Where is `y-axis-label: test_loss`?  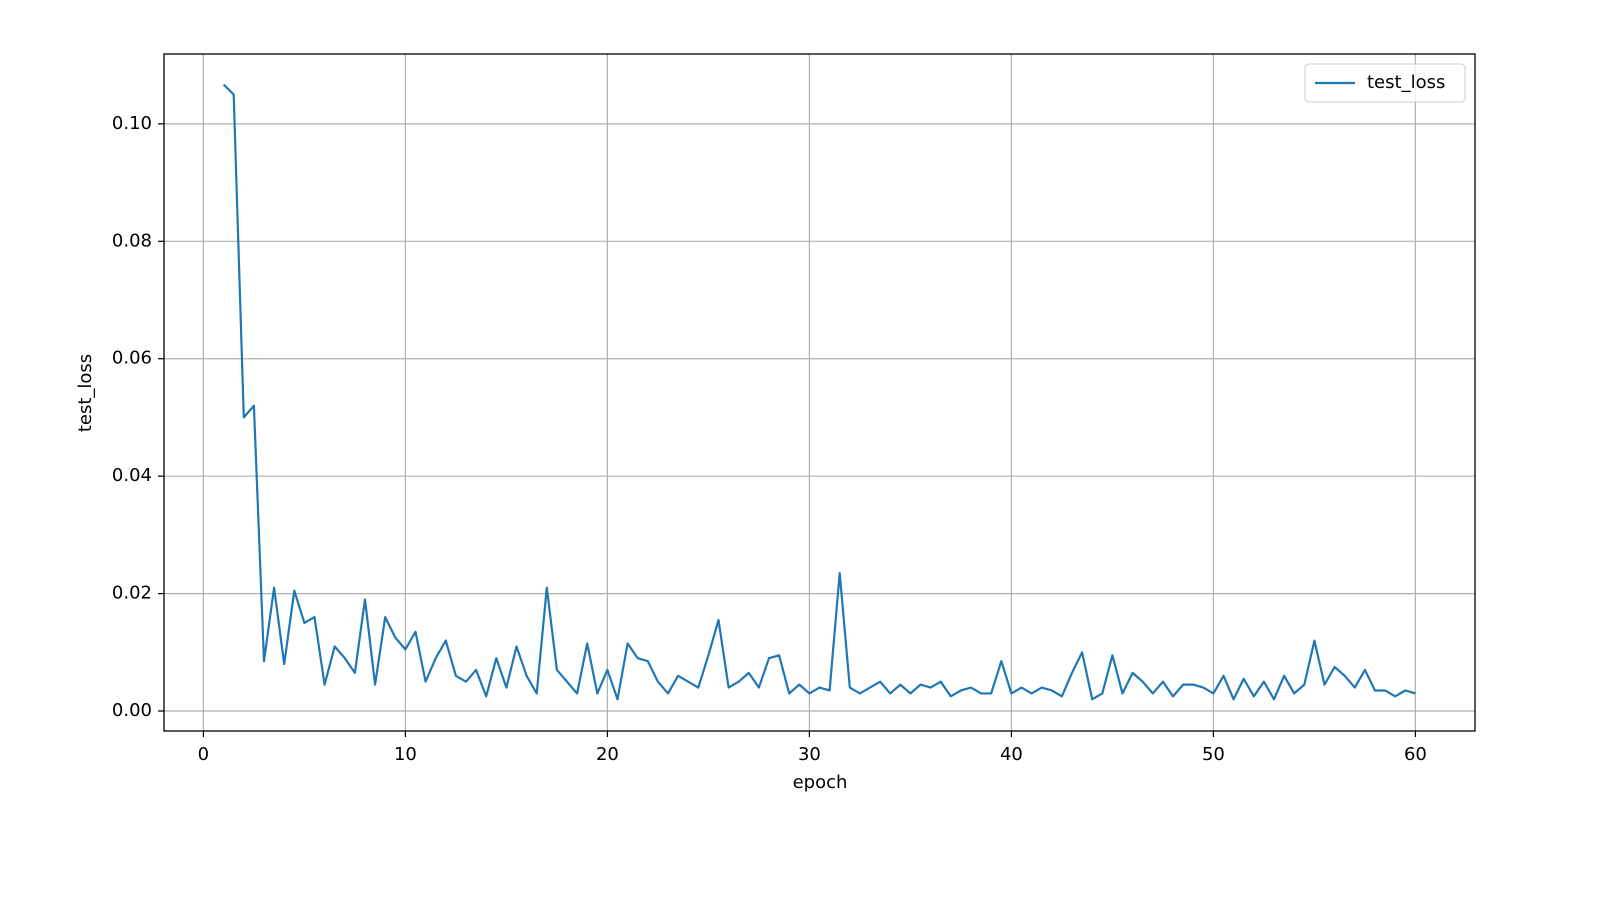 y-axis-label: test_loss is located at coordinates (85, 393).